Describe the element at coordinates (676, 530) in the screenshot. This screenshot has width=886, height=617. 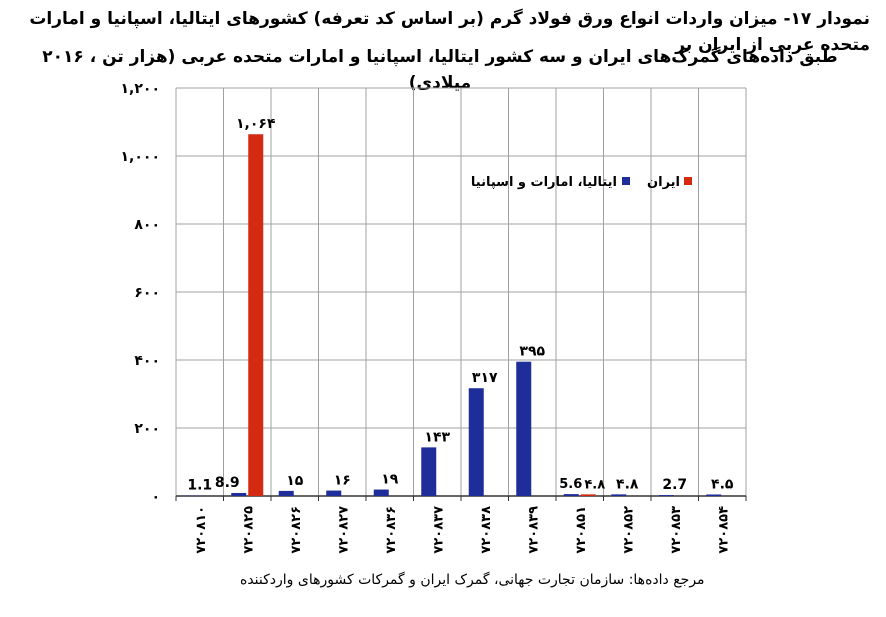
I see `x-tick-label: ۷۲۰۸۵۳` at that location.